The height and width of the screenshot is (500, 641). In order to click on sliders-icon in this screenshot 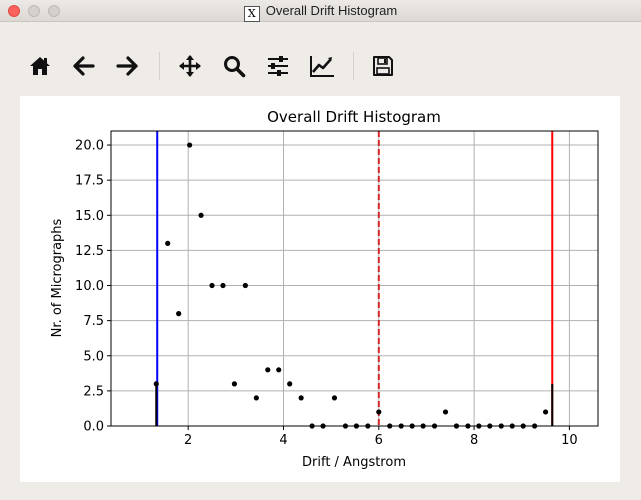, I will do `click(278, 66)`.